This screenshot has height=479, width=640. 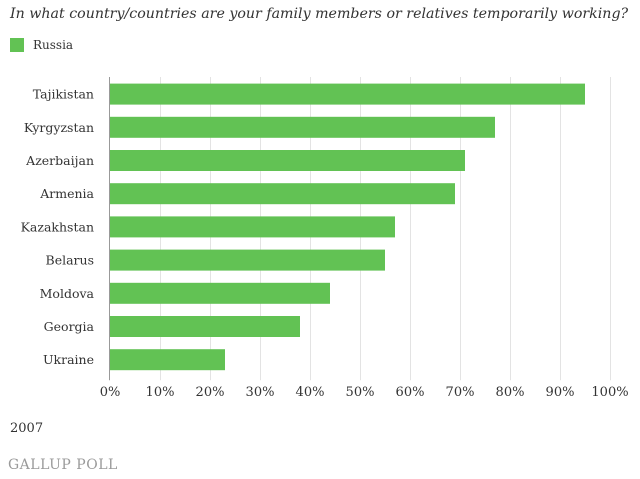 I want to click on bar-armenia, so click(x=282, y=194).